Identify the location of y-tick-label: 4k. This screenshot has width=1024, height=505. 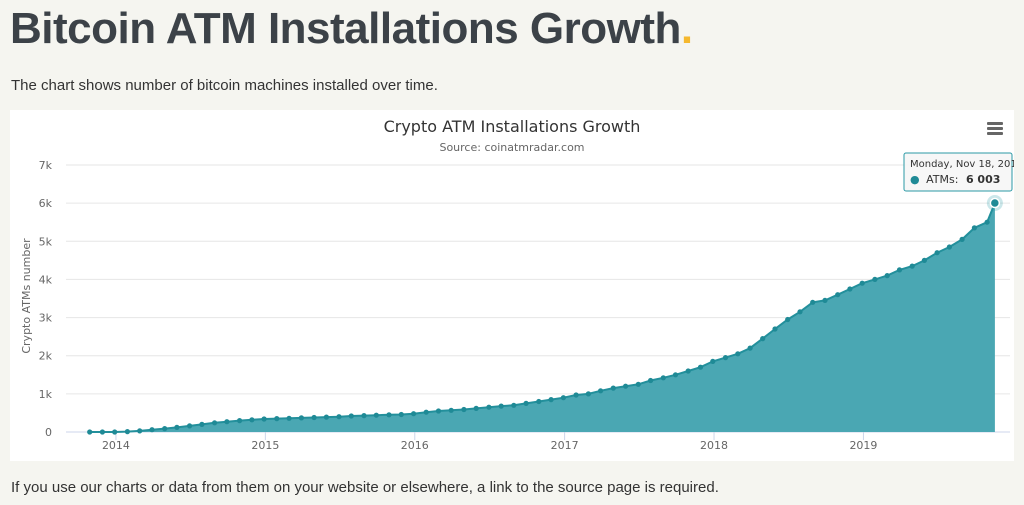
(46, 279).